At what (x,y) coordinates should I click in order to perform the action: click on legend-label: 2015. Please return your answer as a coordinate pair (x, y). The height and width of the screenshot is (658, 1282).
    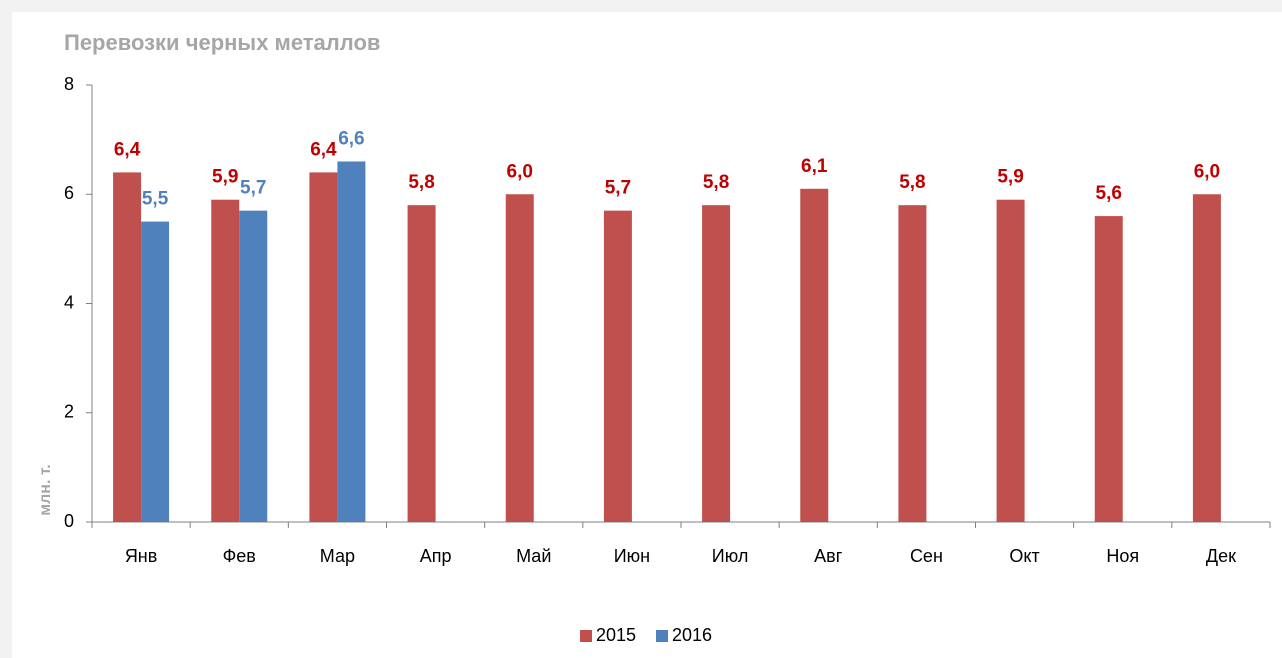
    Looking at the image, I should click on (616, 635).